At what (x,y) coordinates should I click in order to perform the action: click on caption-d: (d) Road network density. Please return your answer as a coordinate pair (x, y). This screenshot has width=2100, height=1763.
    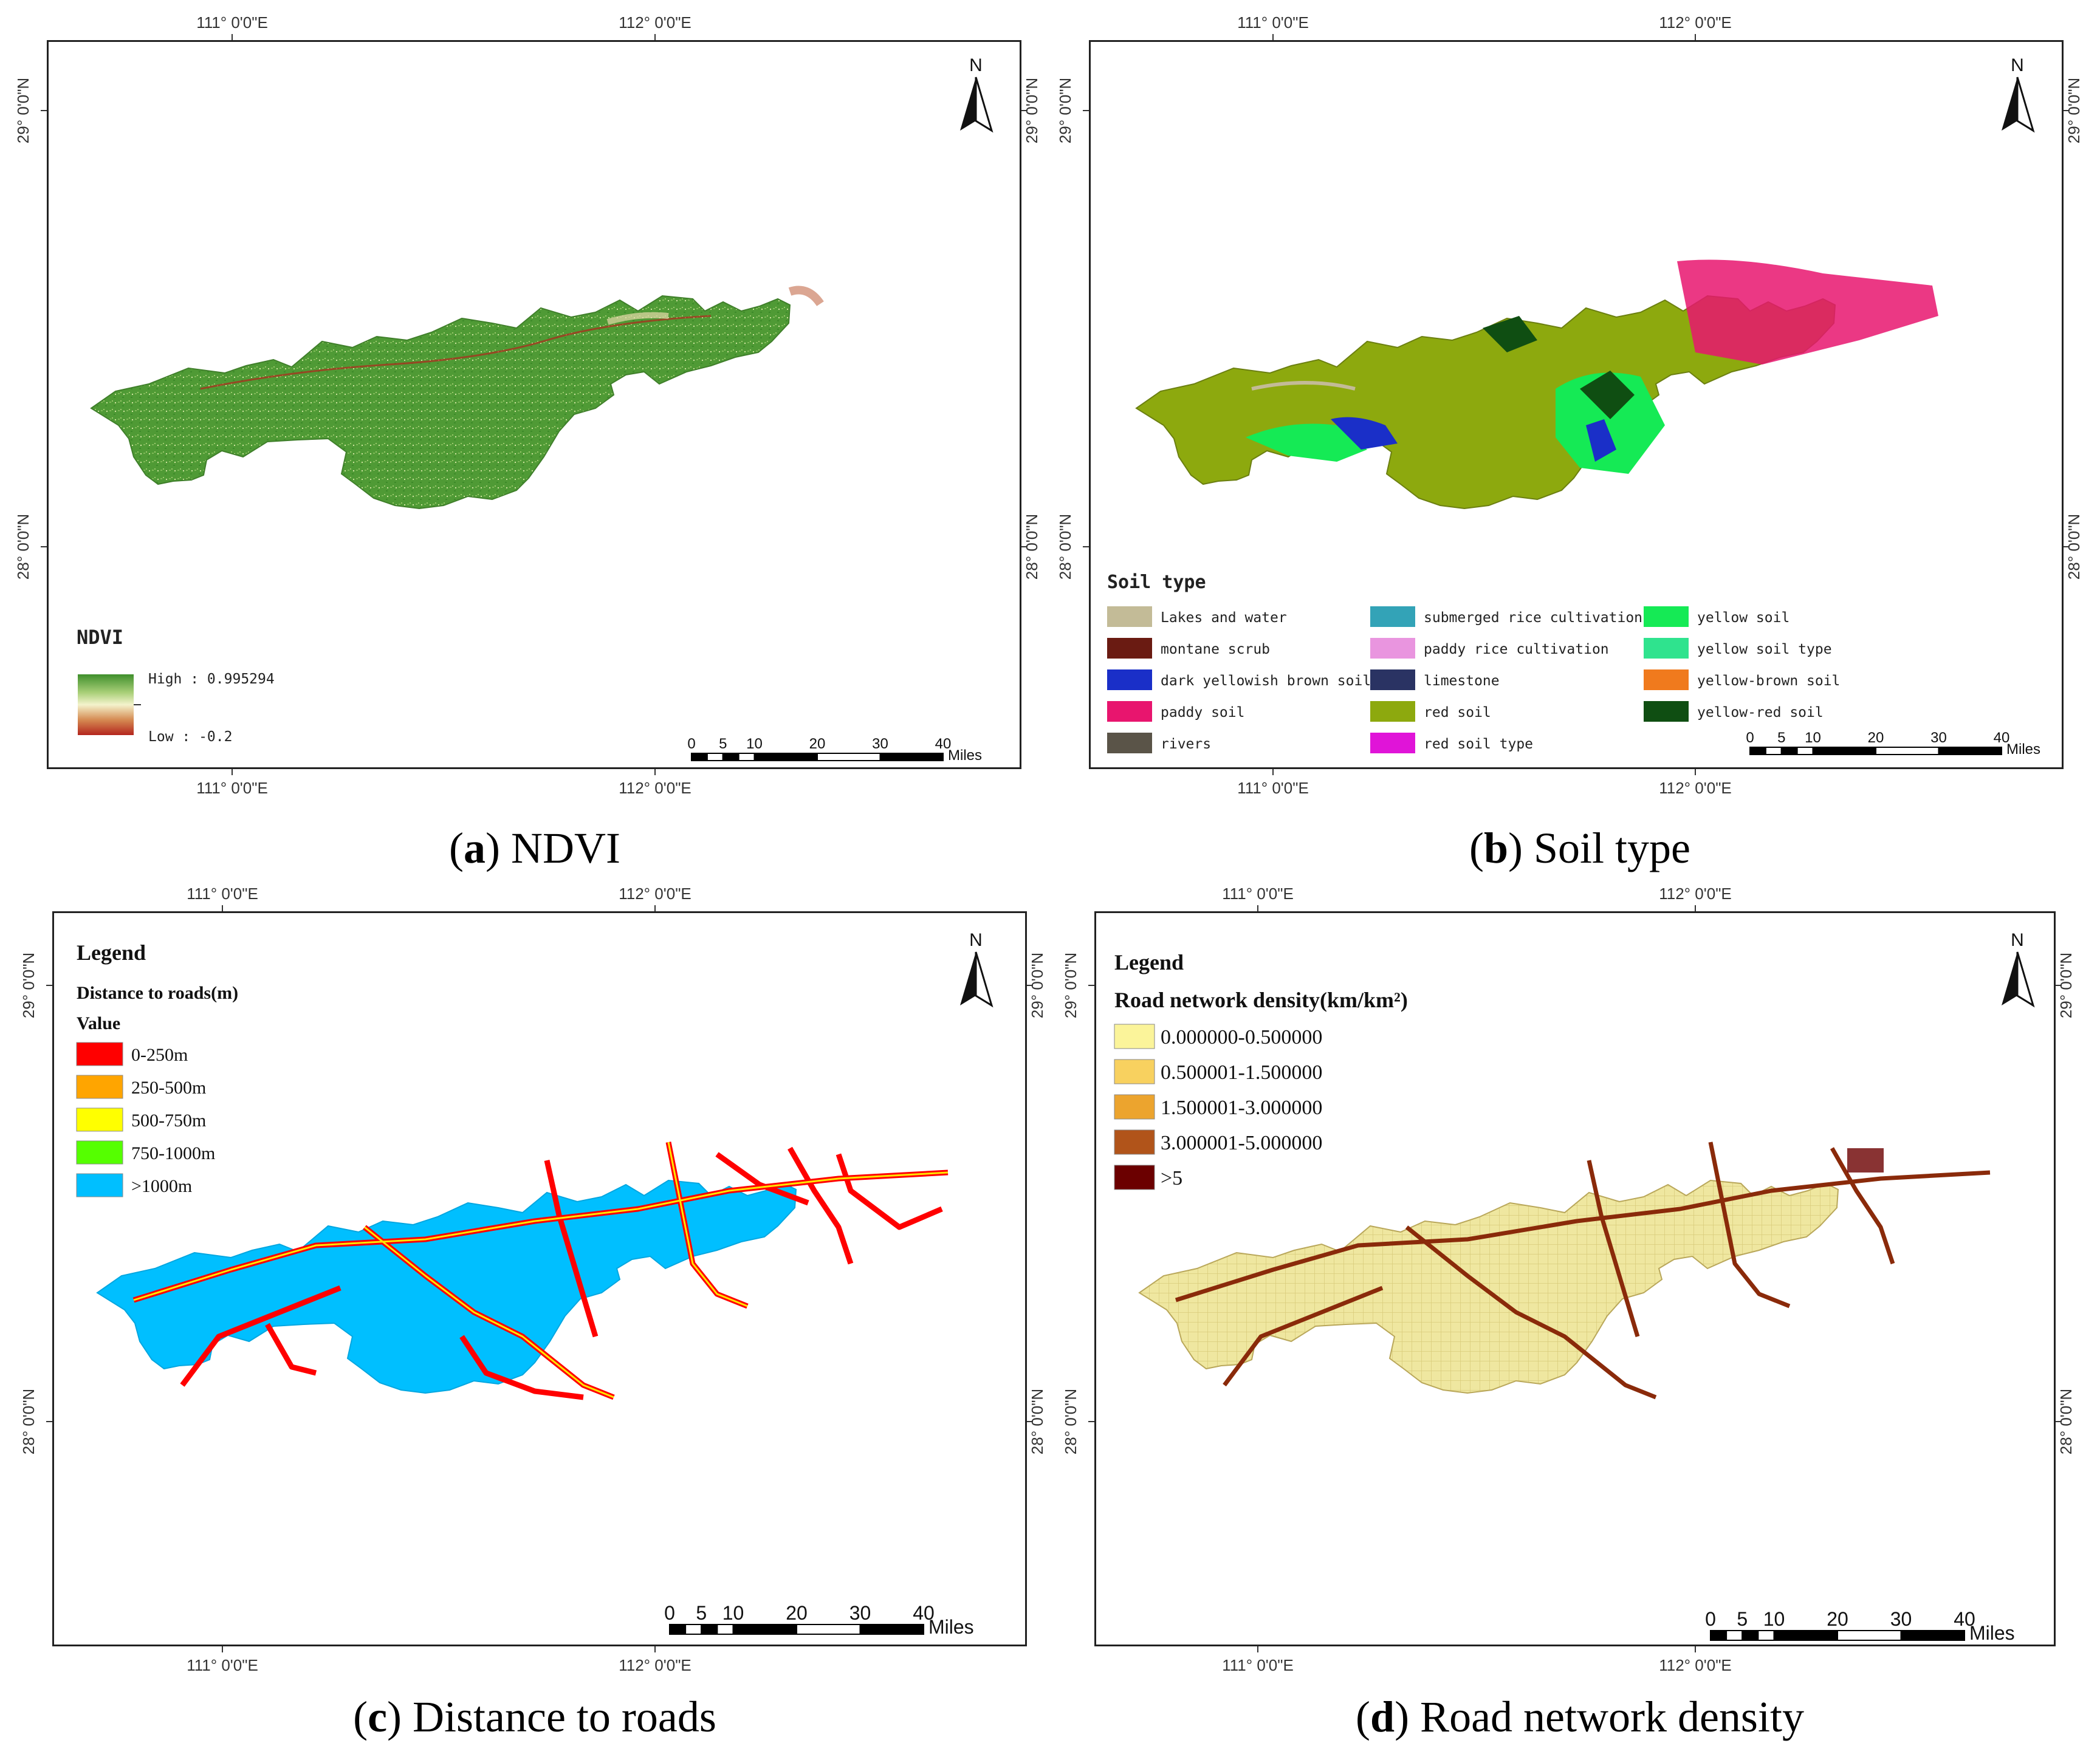
    Looking at the image, I should click on (1580, 1717).